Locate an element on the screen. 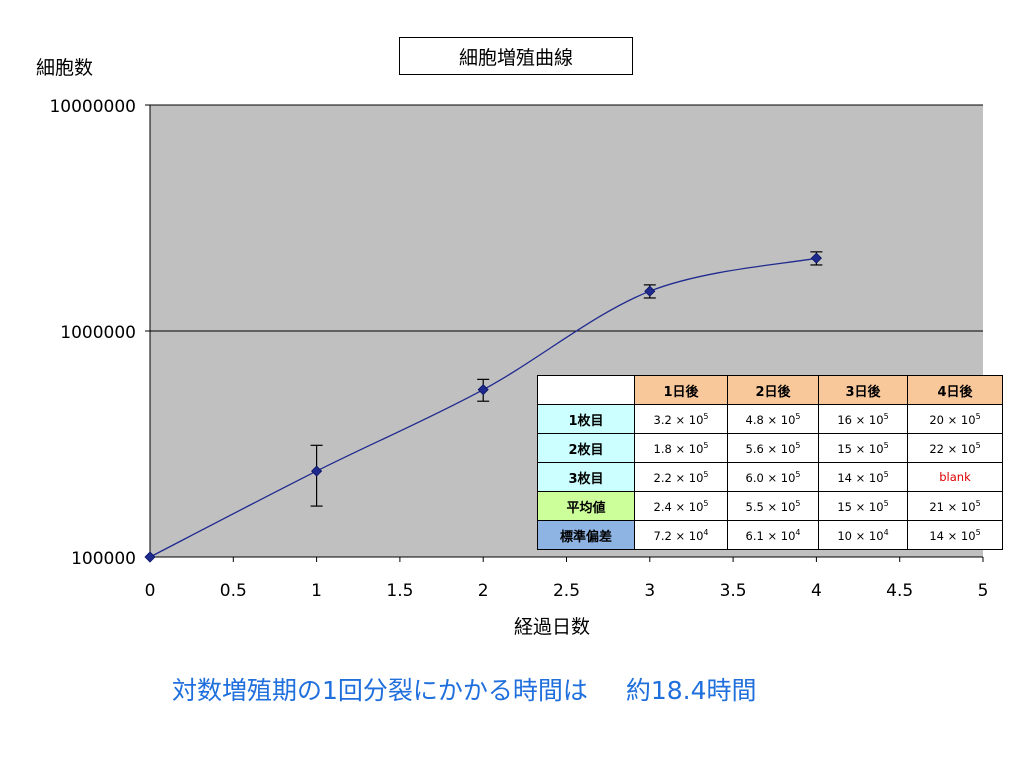  cell-value: 3.2 × 10 is located at coordinates (678, 419).